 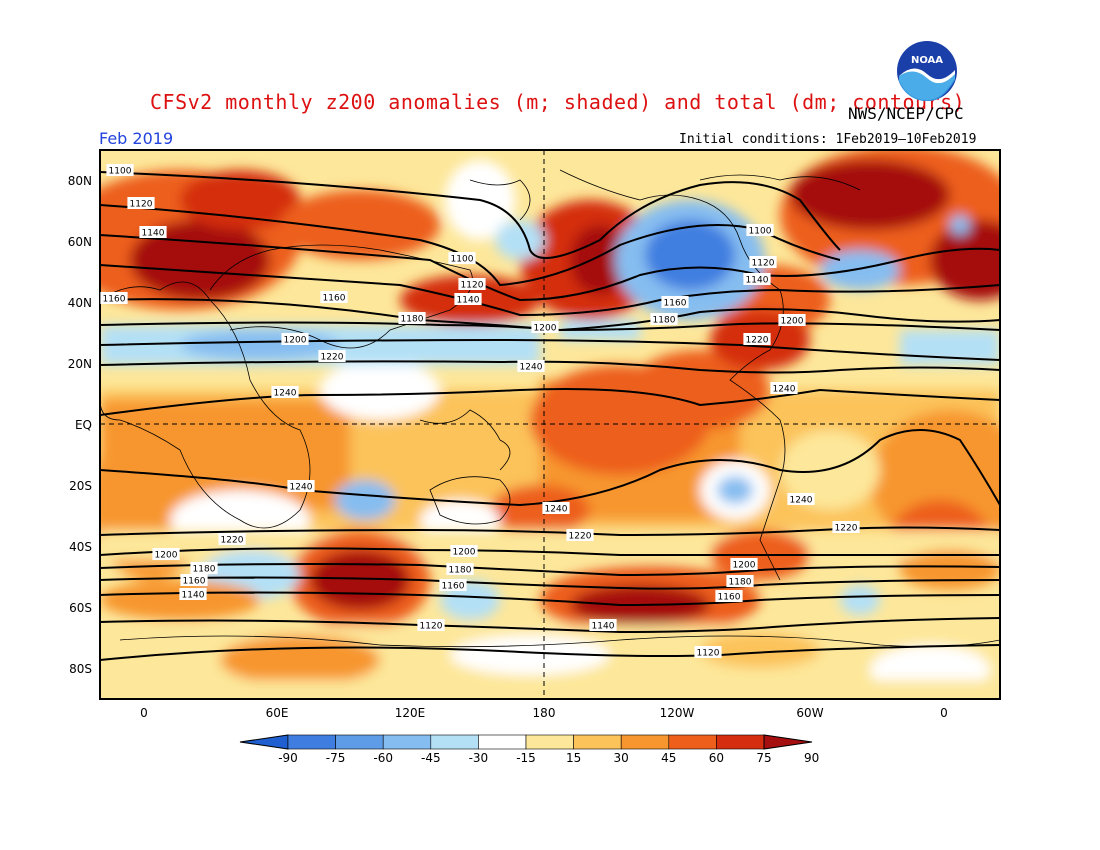 What do you see at coordinates (621, 758) in the screenshot?
I see `colorbar-tick-label: 30` at bounding box center [621, 758].